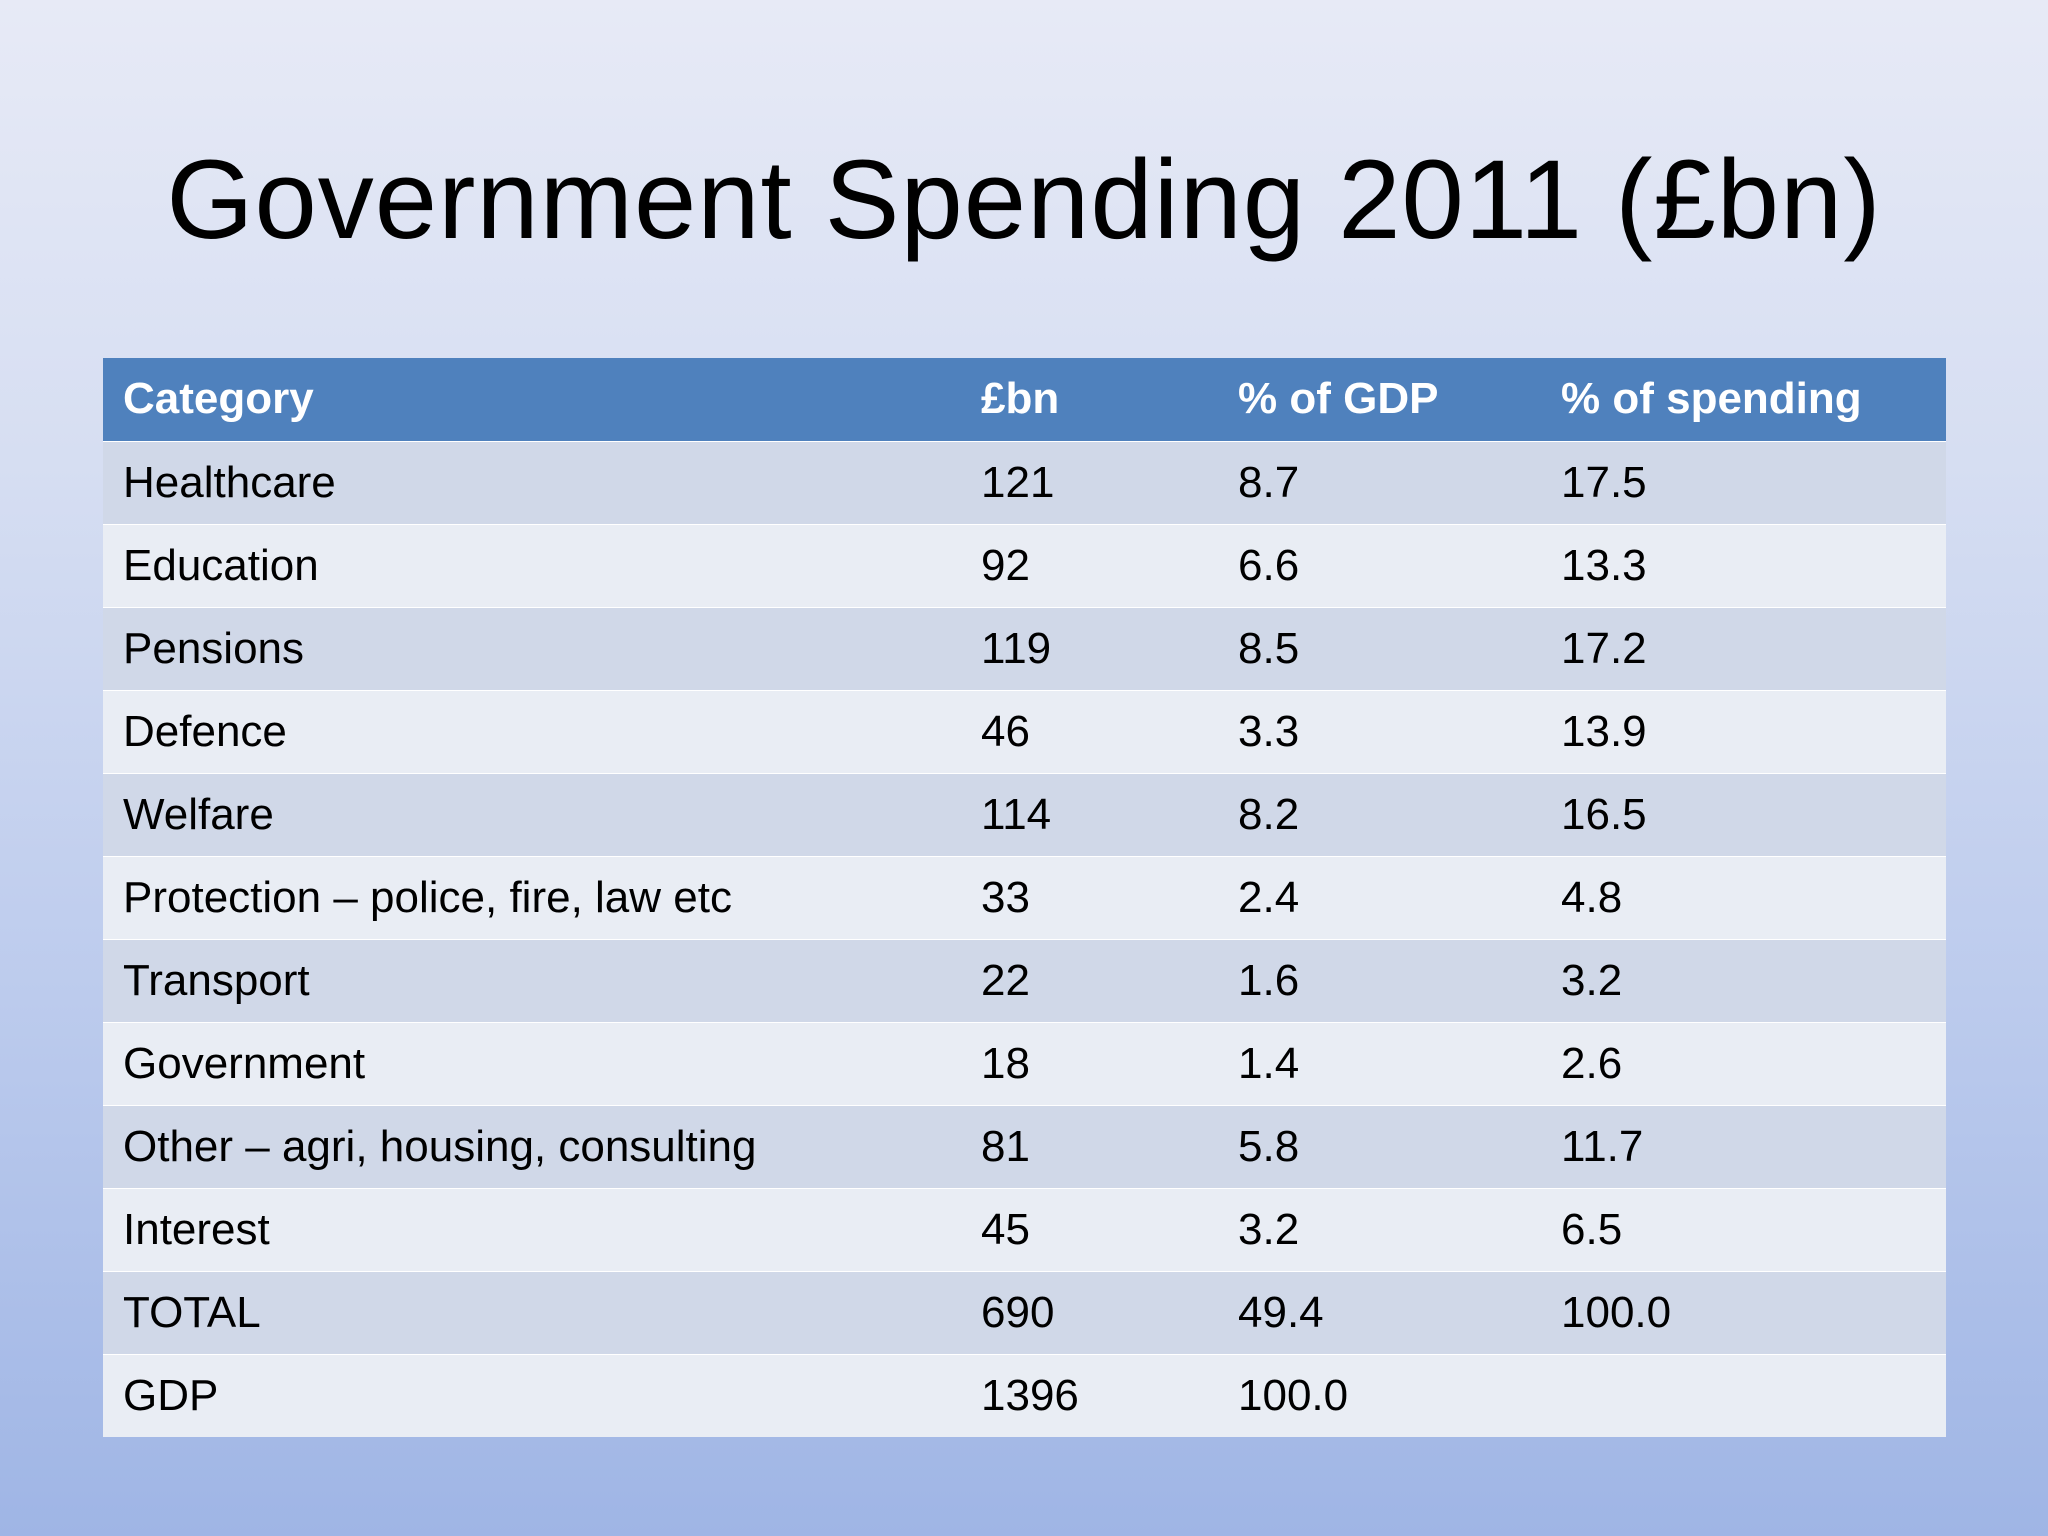 The width and height of the screenshot is (2048, 1536). I want to click on cell-bn: 119, so click(1016, 648).